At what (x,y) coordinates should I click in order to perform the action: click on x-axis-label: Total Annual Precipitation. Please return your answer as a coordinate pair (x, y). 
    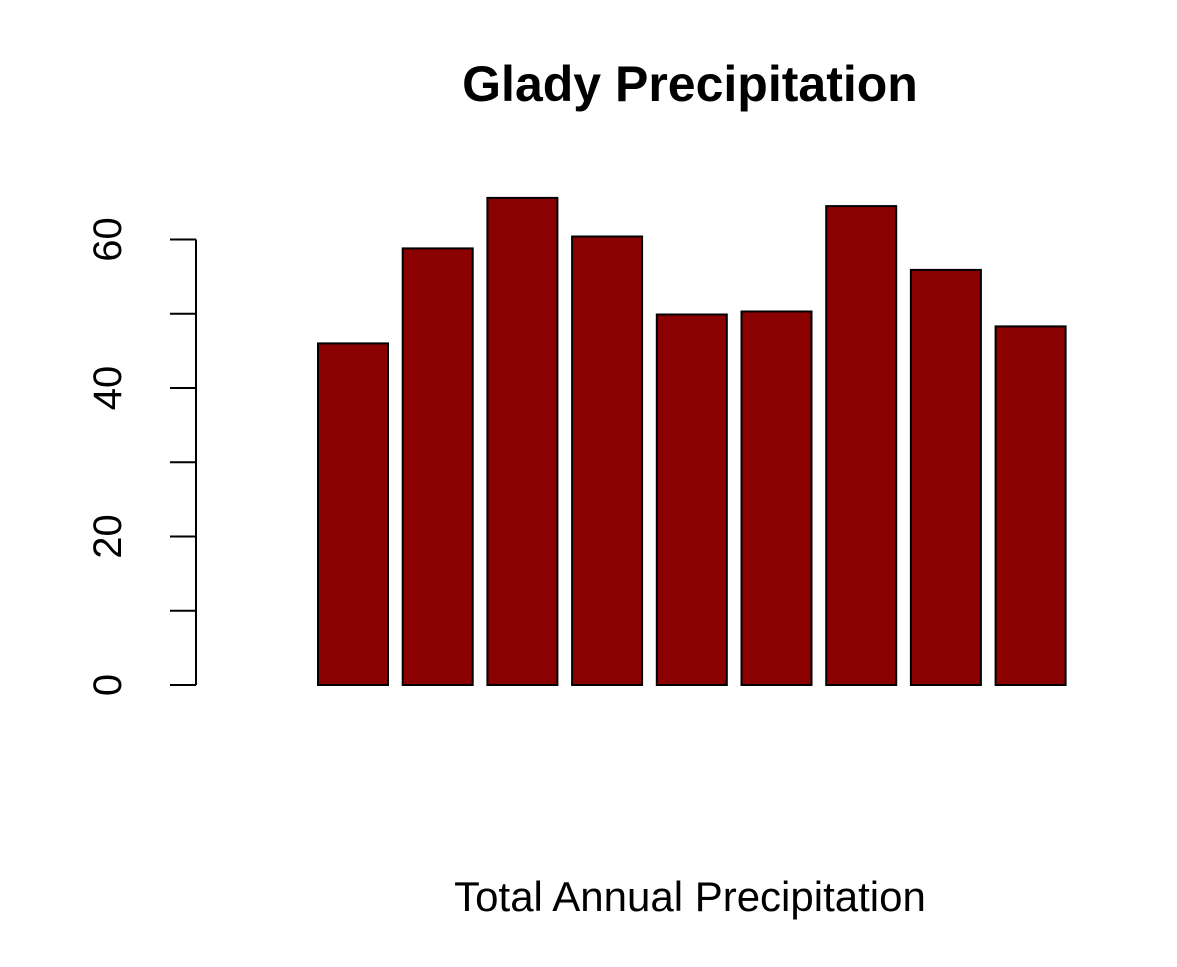
    Looking at the image, I should click on (690, 896).